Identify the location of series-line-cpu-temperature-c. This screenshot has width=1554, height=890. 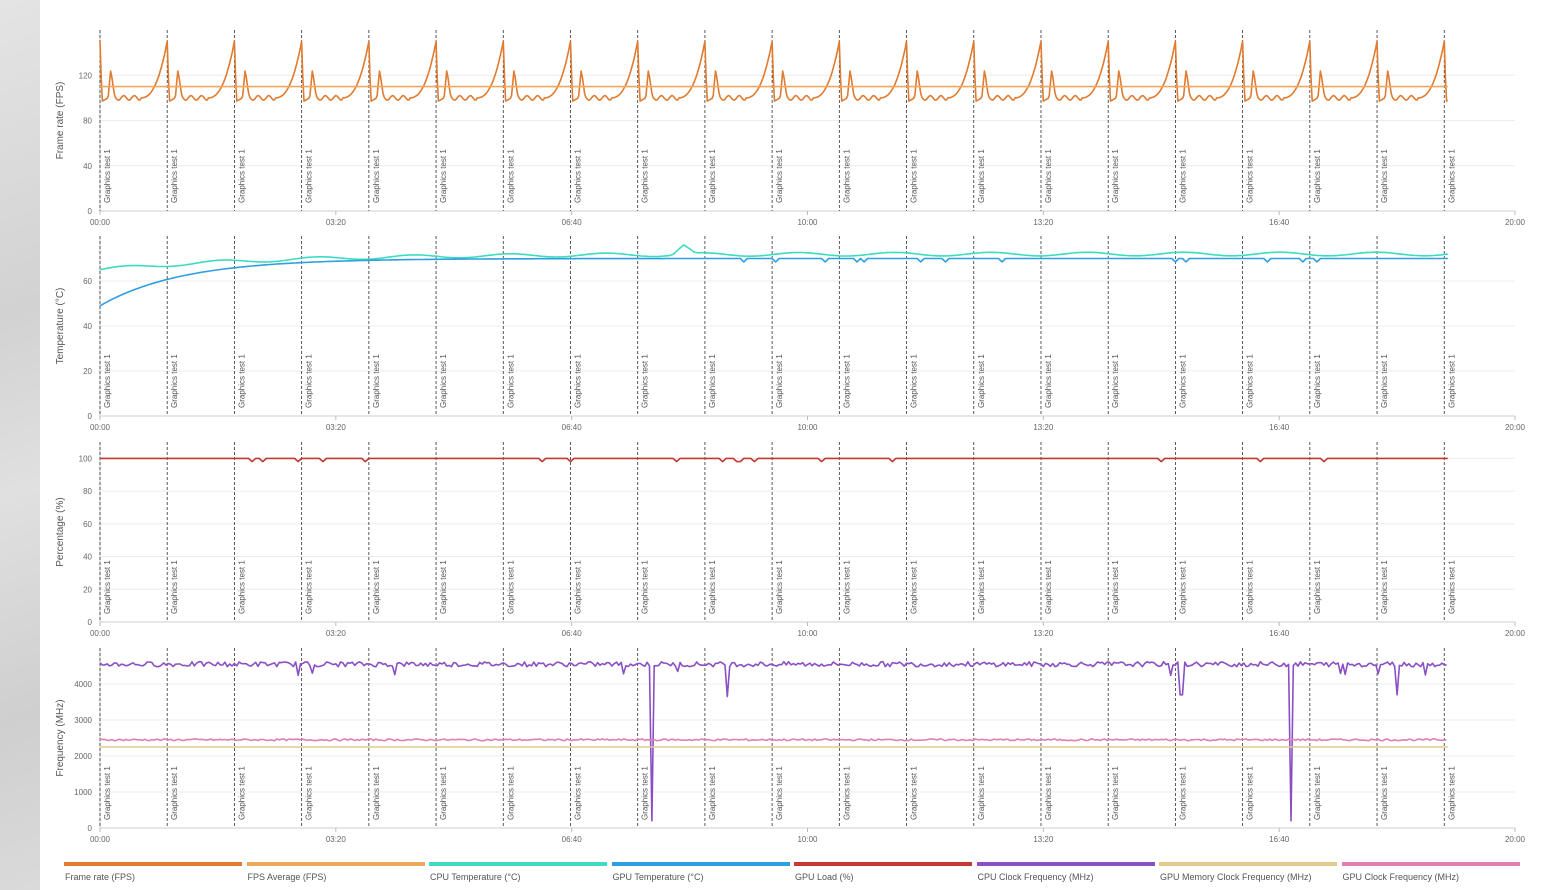
(773, 257).